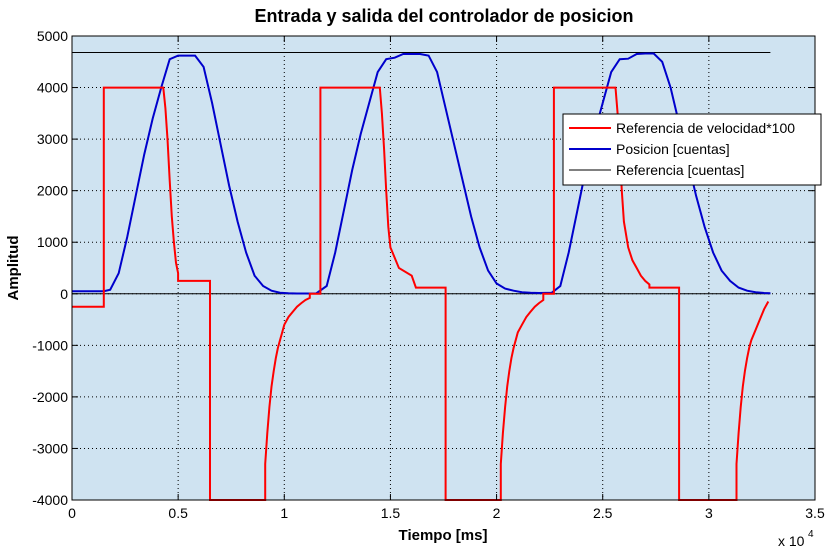 The width and height of the screenshot is (834, 555). I want to click on y-tick-label: 3000, so click(52, 139).